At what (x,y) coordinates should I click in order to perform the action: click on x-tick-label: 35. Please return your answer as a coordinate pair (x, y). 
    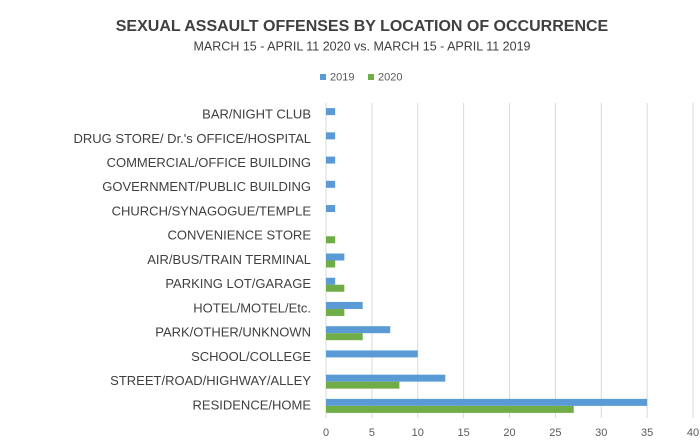
    Looking at the image, I should click on (647, 433).